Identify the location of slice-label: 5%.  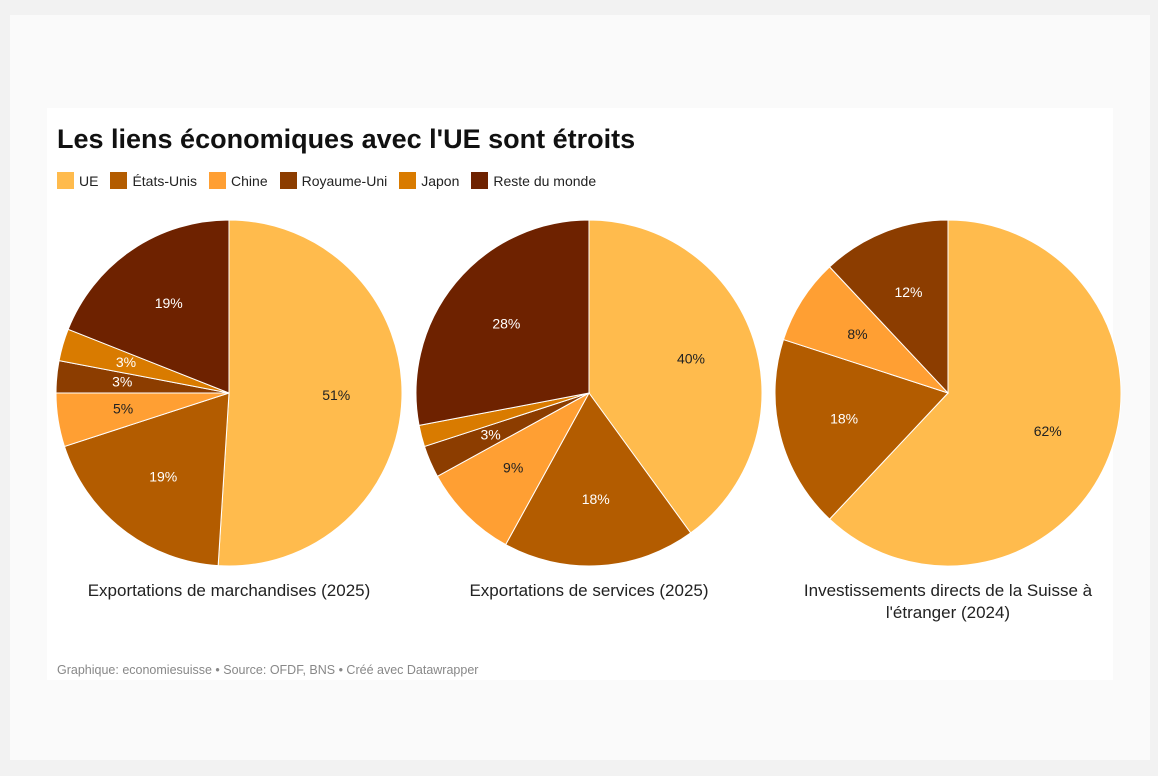
(123, 408).